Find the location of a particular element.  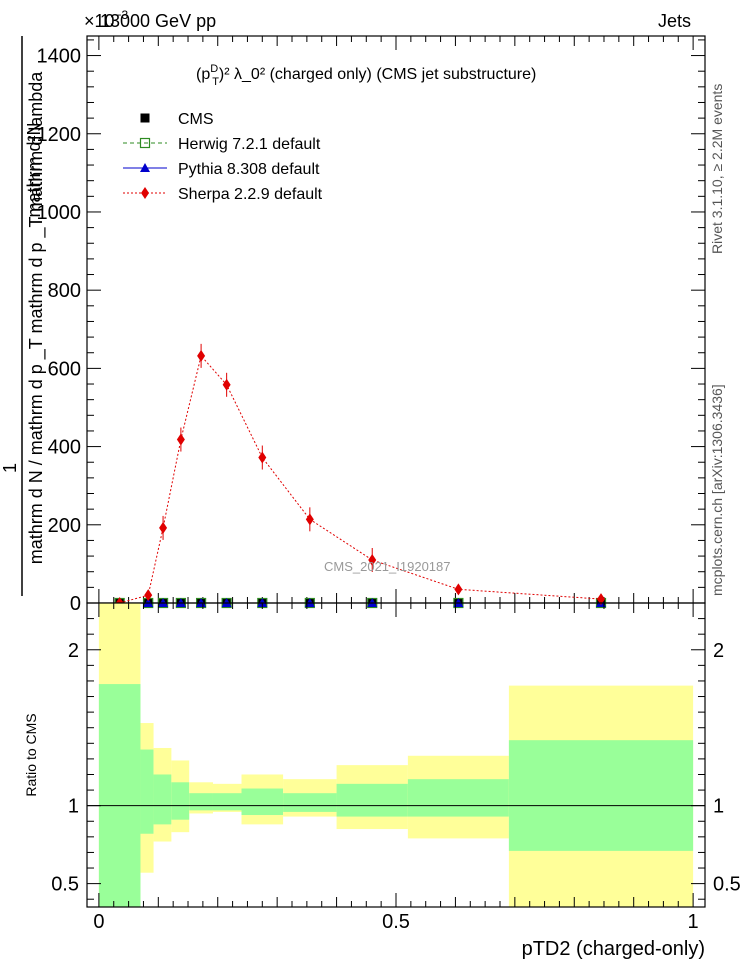

main-y-tick-label: 400 is located at coordinates (64, 448).